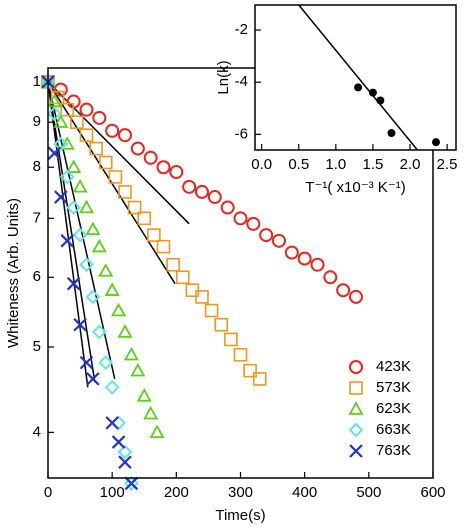 The width and height of the screenshot is (474, 528). I want to click on y-tick-label: 8, so click(37, 166).